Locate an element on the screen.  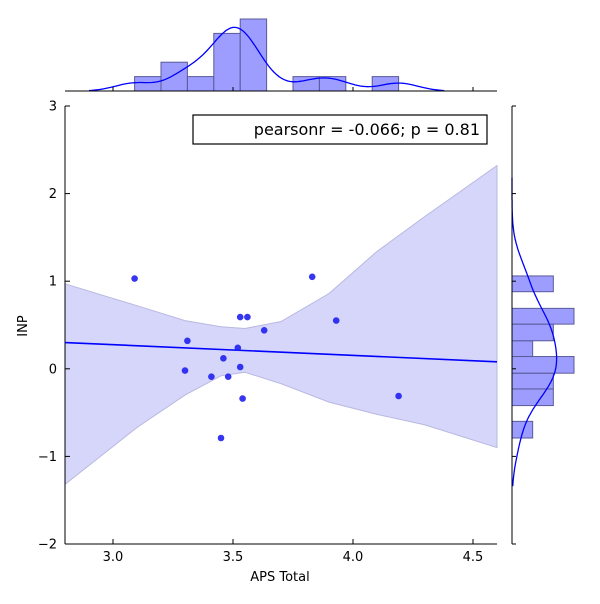
y-tick-label: 0 is located at coordinates (53, 369).